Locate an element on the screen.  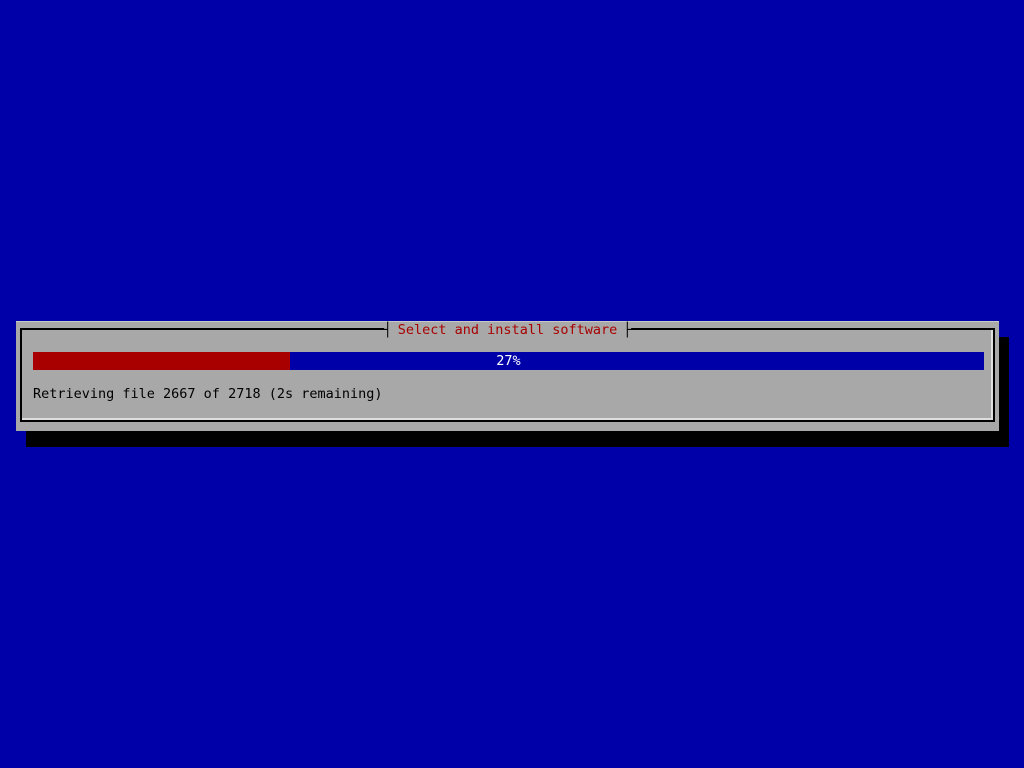
progress-percentage: 27% is located at coordinates (508, 361).